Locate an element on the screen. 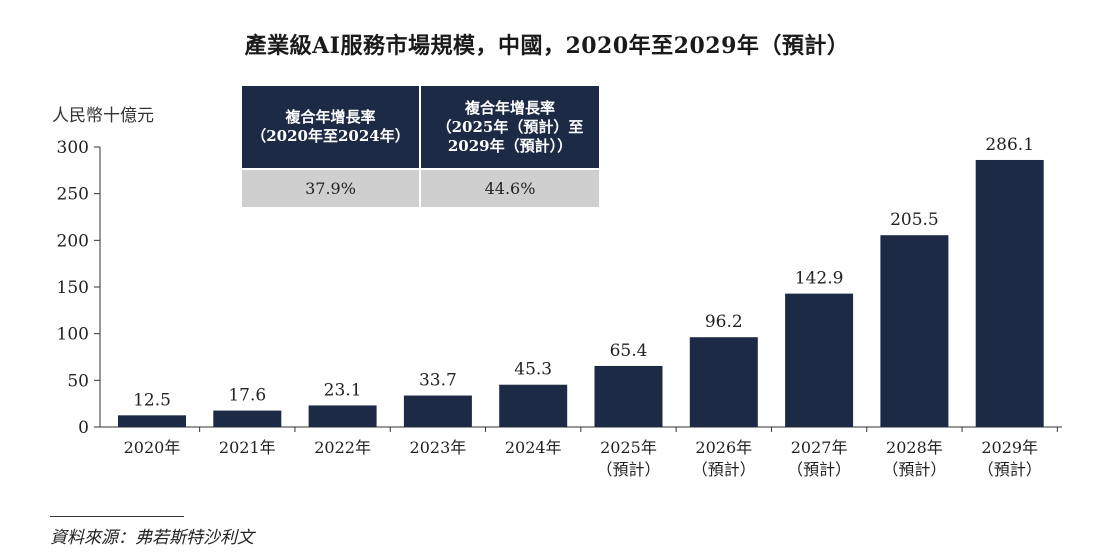 Image resolution: width=1094 pixels, height=560 pixels. x-tick-label: 2029年 is located at coordinates (1009, 447).